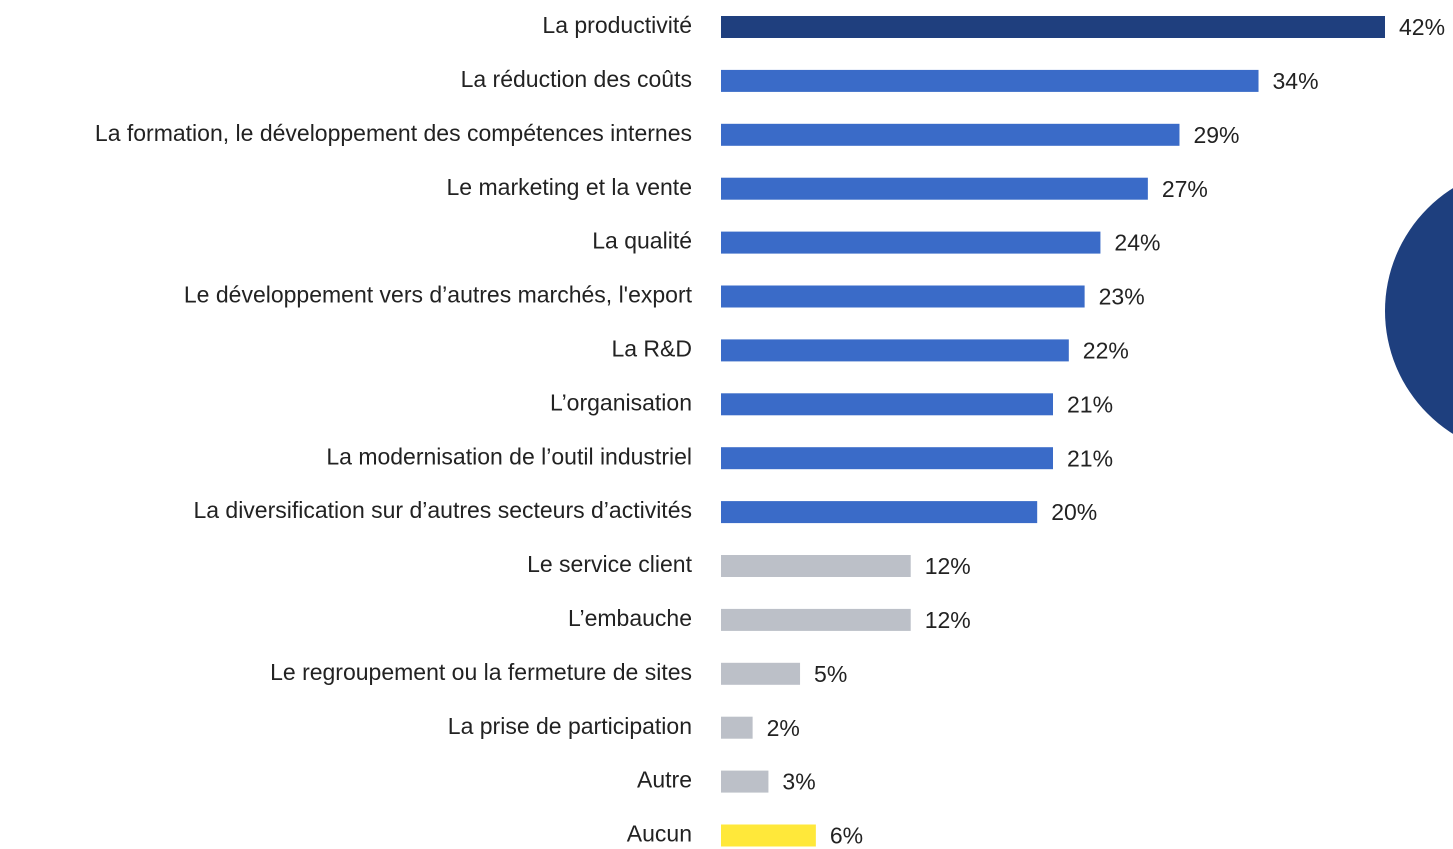  I want to click on value-label: 6%, so click(846, 836).